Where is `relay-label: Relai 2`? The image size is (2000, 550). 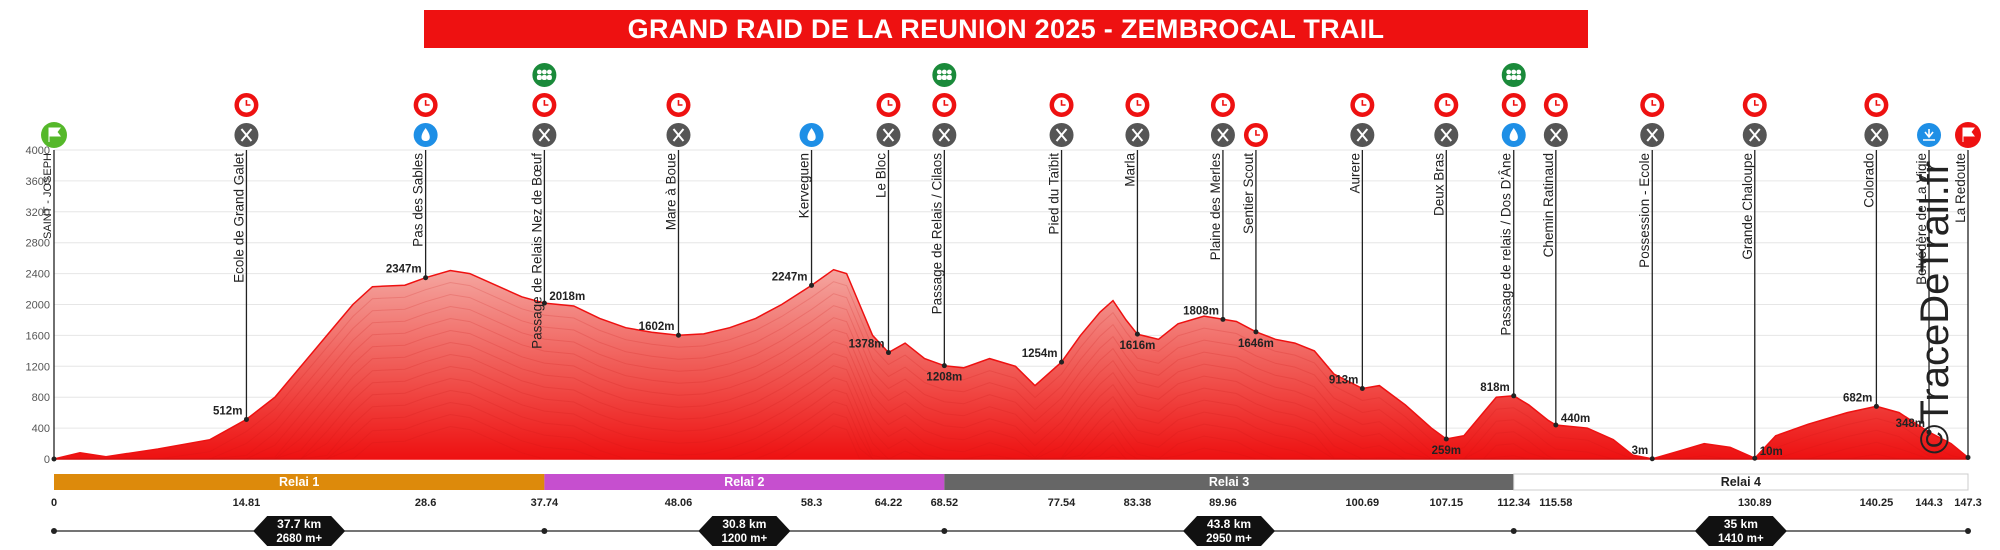 relay-label: Relai 2 is located at coordinates (744, 482).